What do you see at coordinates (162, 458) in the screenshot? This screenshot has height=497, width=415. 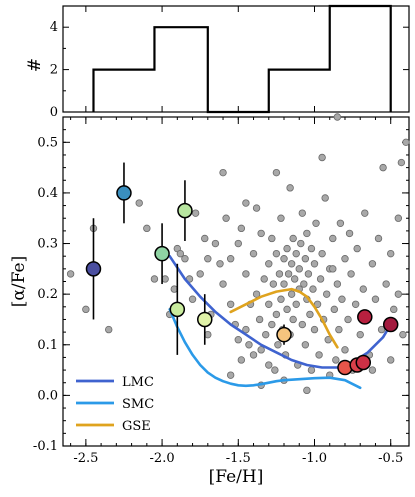 I see `x-tick-label: -2.0` at bounding box center [162, 458].